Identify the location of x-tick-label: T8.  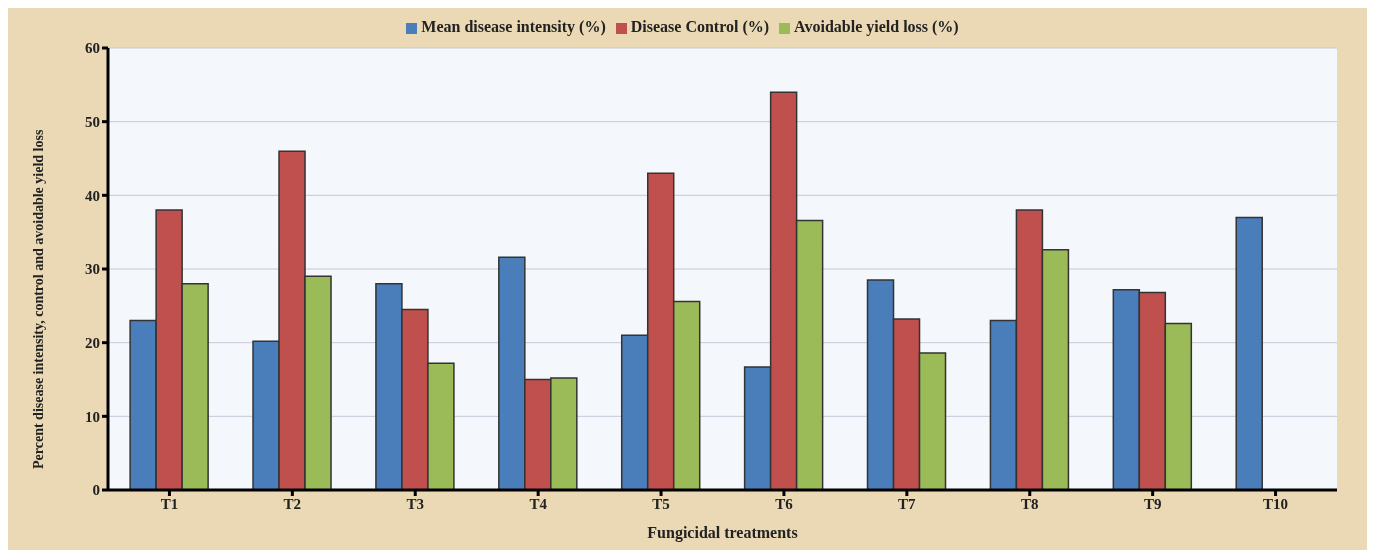
(1029, 503).